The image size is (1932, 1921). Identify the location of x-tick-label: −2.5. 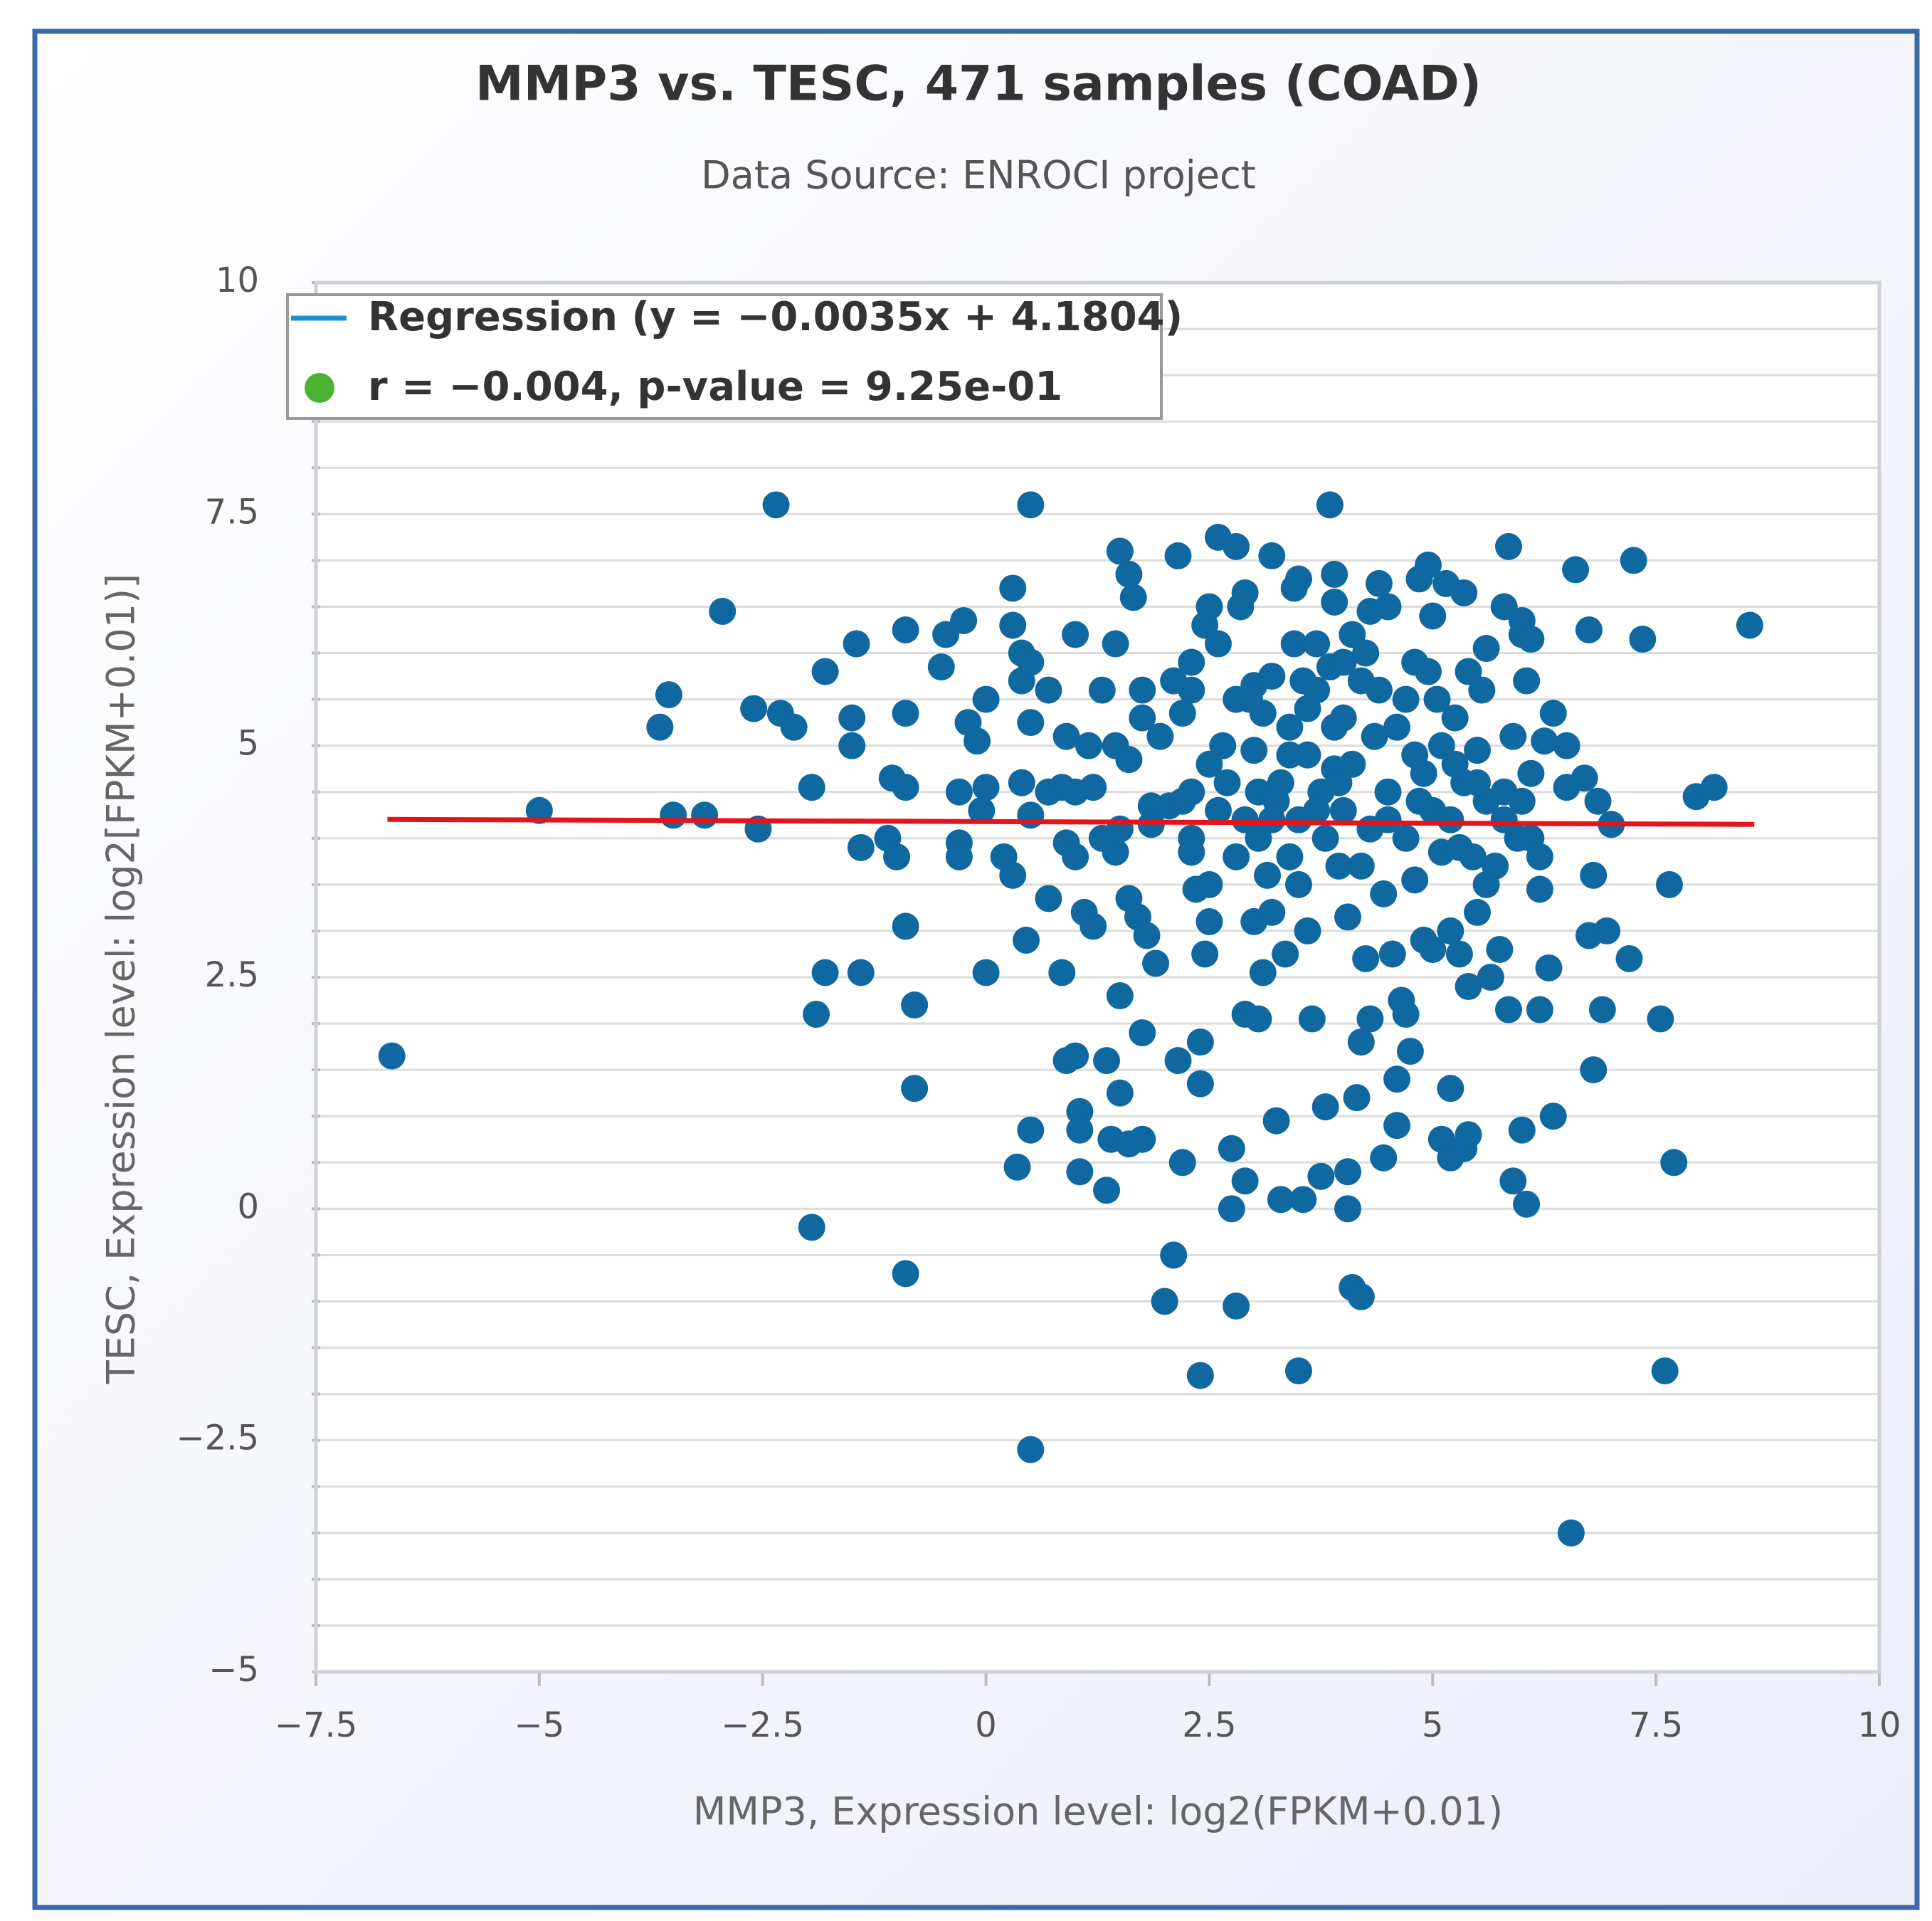
(762, 1725).